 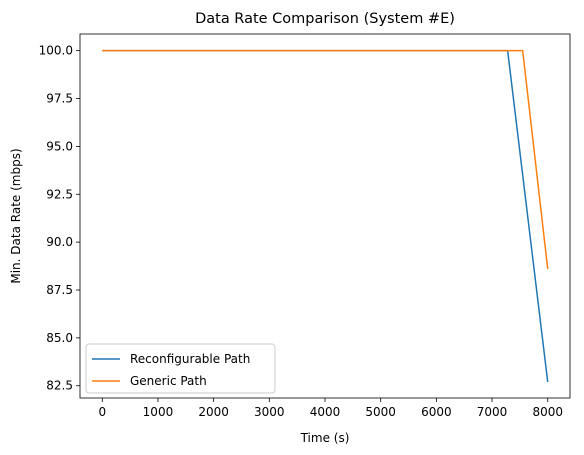 What do you see at coordinates (158, 412) in the screenshot?
I see `x-tick-label: 1000` at bounding box center [158, 412].